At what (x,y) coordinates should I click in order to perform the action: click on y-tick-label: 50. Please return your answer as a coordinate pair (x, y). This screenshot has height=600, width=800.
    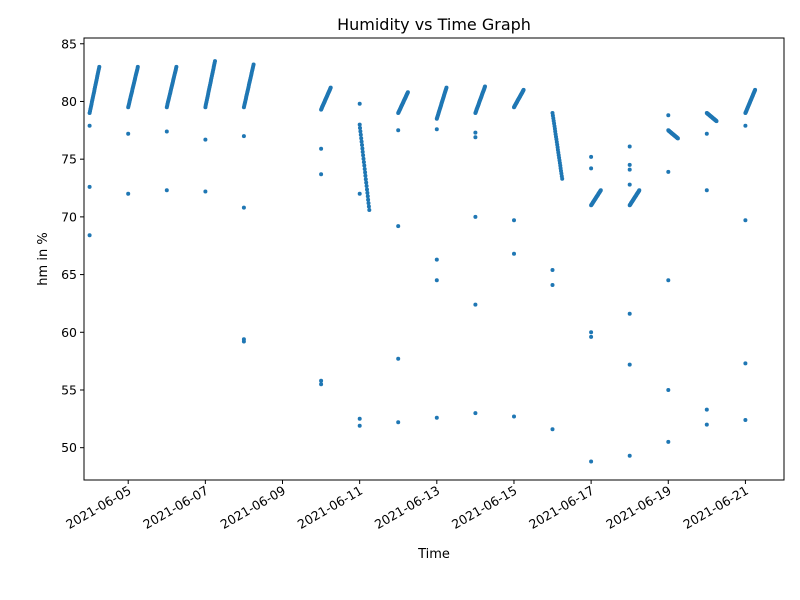
    Looking at the image, I should click on (69, 447).